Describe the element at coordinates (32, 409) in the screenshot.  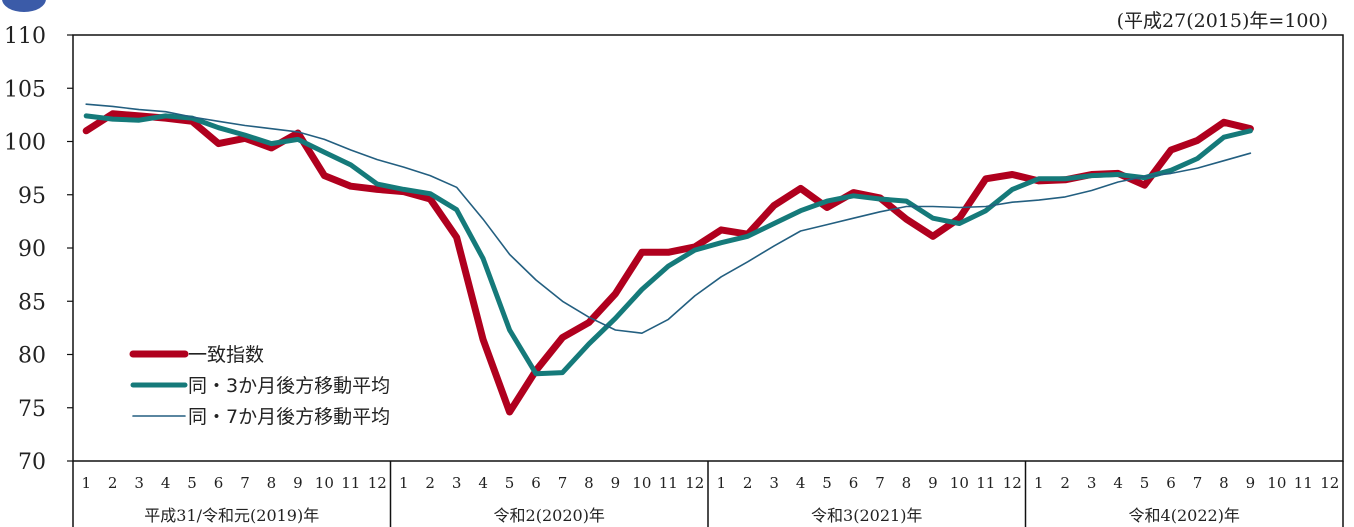
I see `ytick-label: 75` at that location.